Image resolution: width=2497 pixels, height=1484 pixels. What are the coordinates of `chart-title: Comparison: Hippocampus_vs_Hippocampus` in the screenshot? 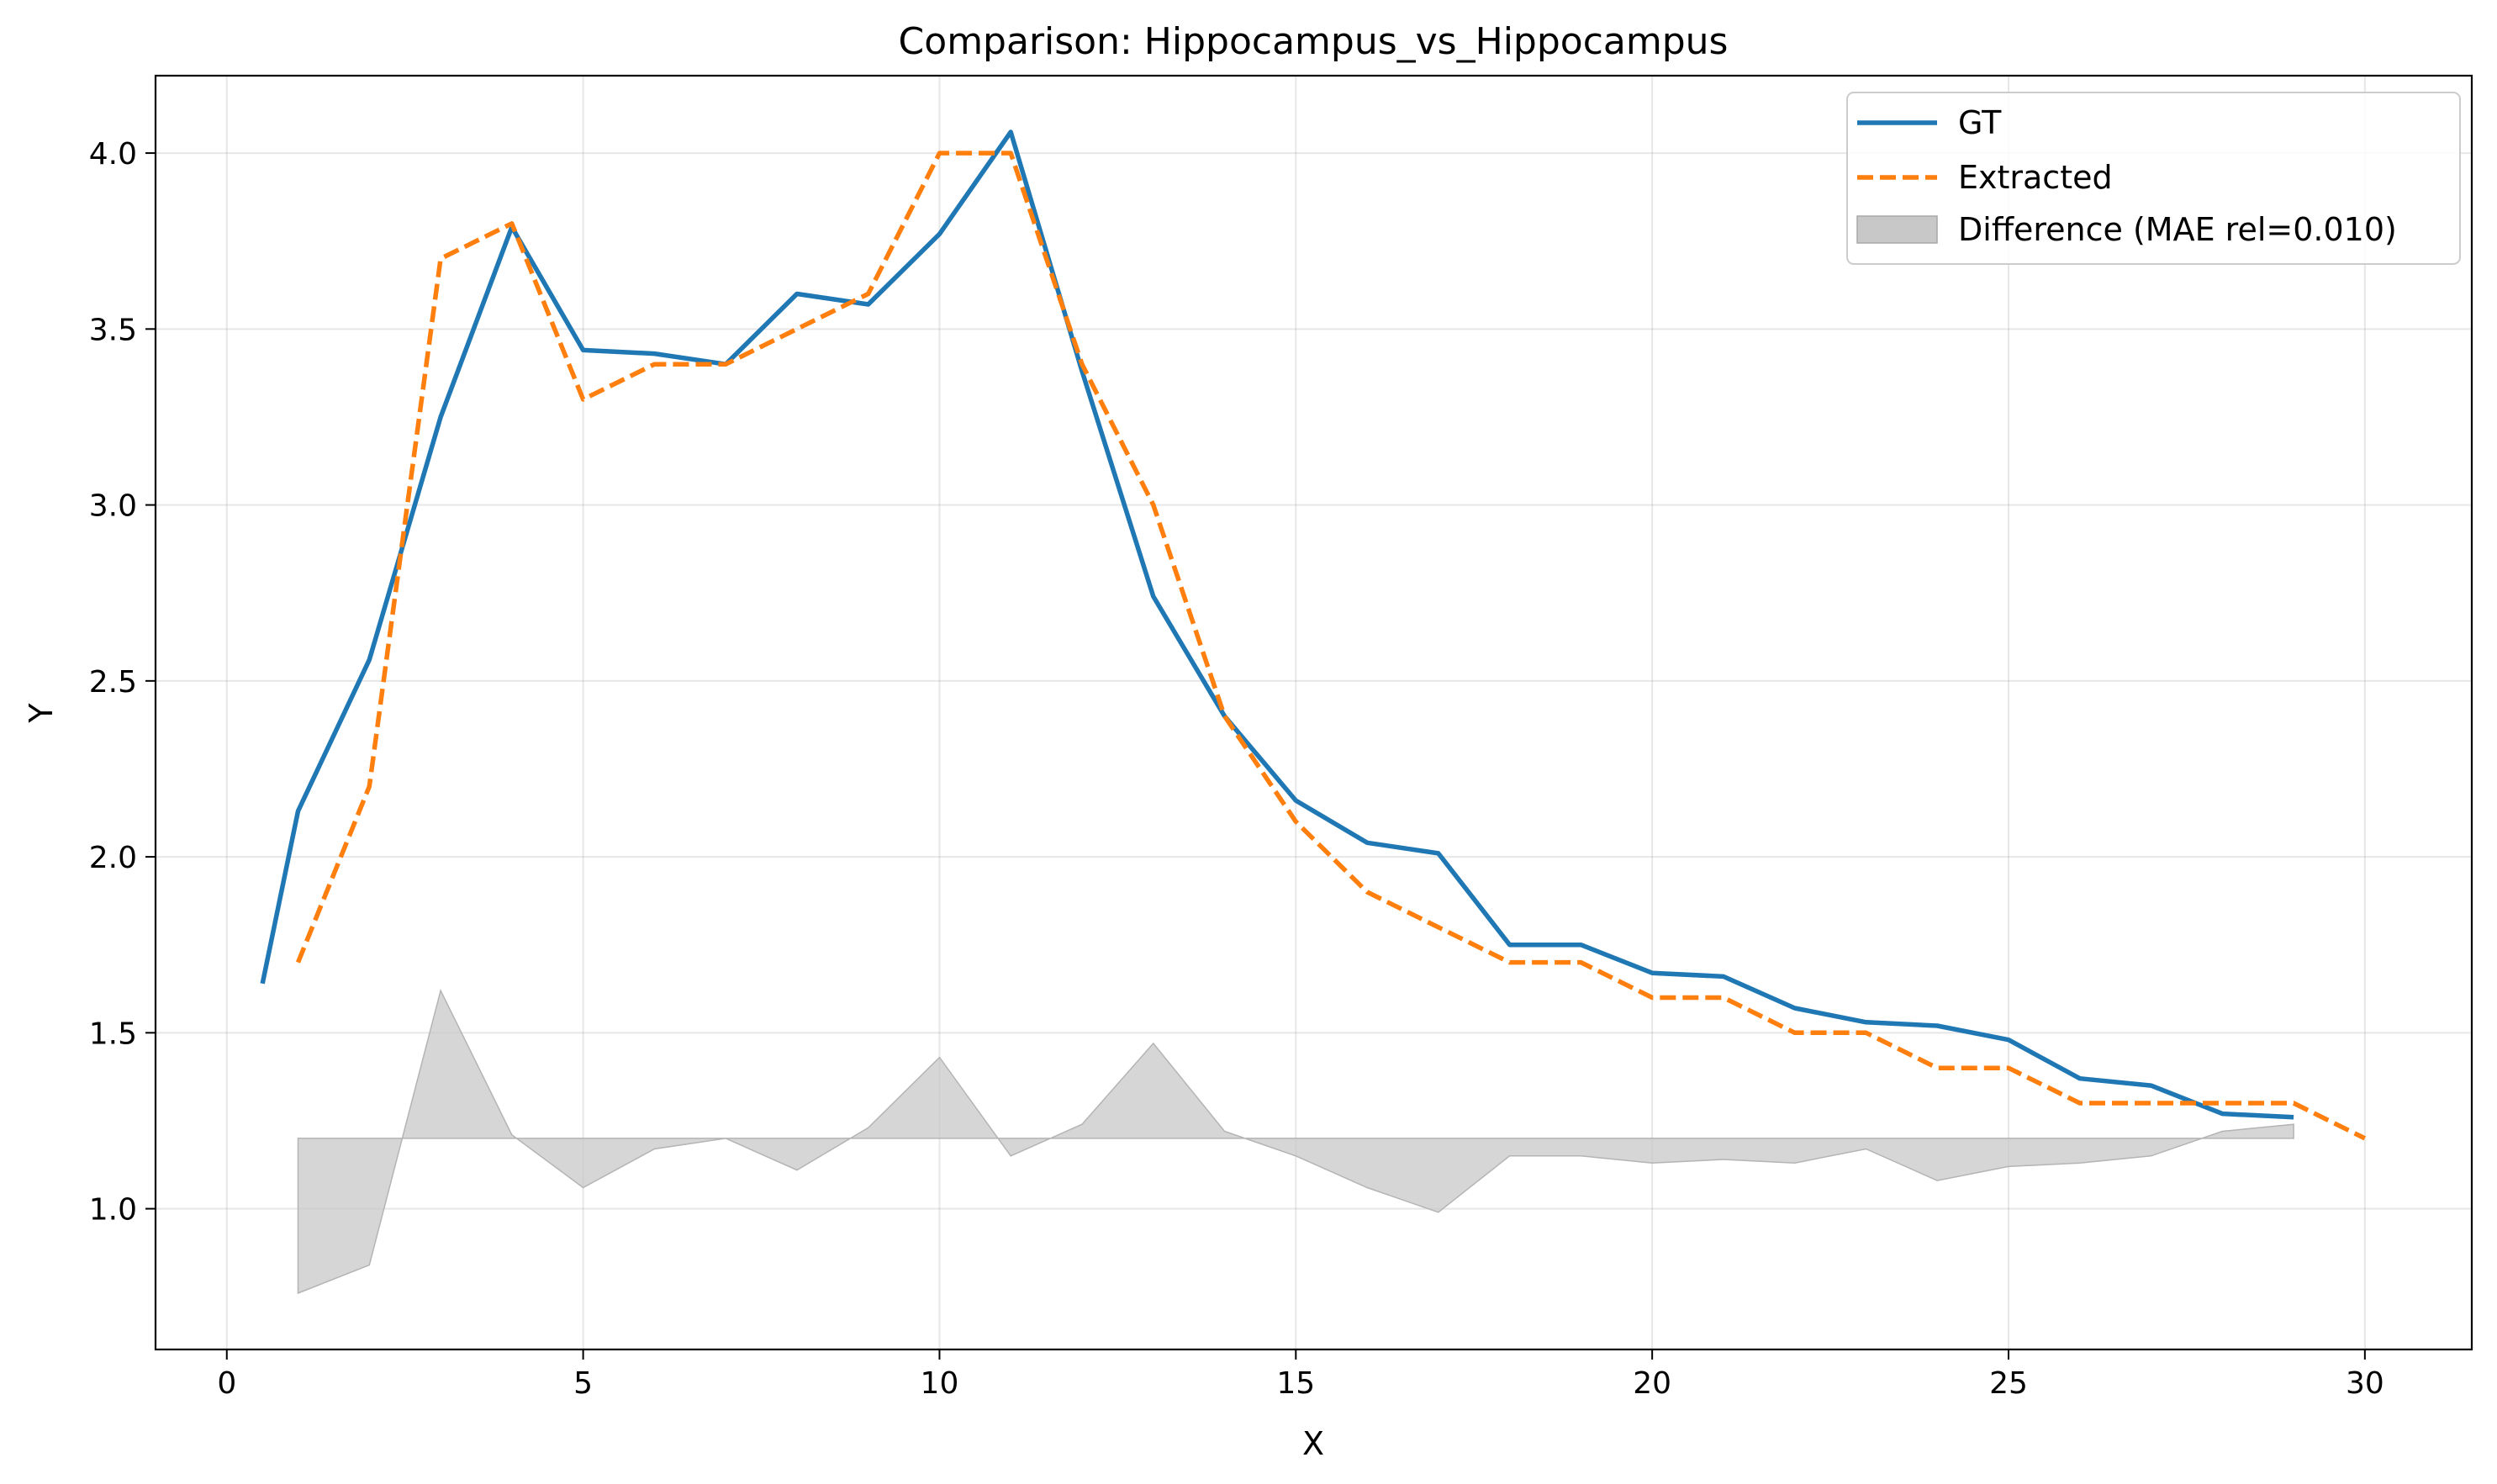 It's located at (1314, 41).